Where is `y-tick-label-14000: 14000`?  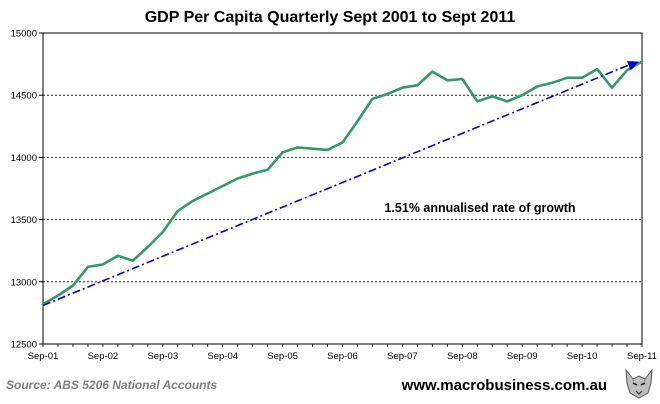
y-tick-label-14000: 14000 is located at coordinates (24, 158).